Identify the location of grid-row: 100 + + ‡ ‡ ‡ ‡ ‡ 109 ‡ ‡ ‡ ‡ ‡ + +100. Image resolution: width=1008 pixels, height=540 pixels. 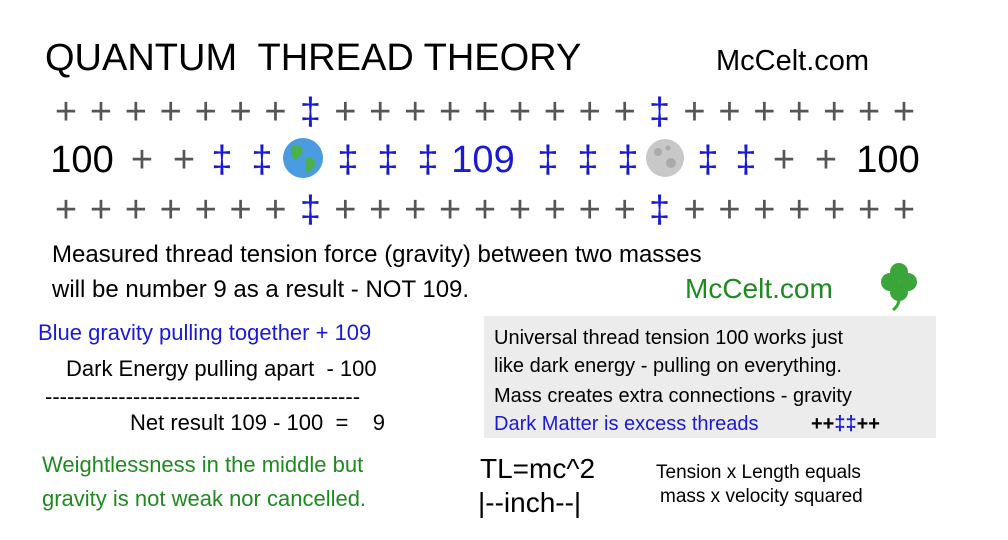
(484, 160).